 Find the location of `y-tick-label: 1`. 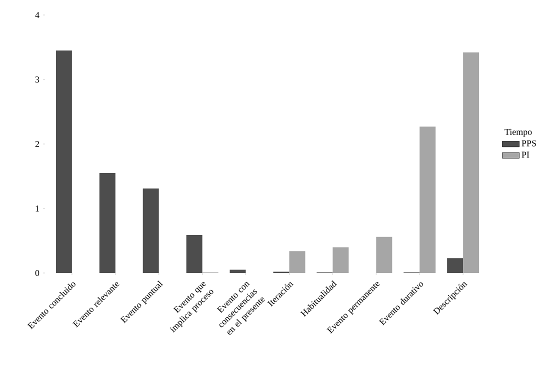

y-tick-label: 1 is located at coordinates (37, 209).